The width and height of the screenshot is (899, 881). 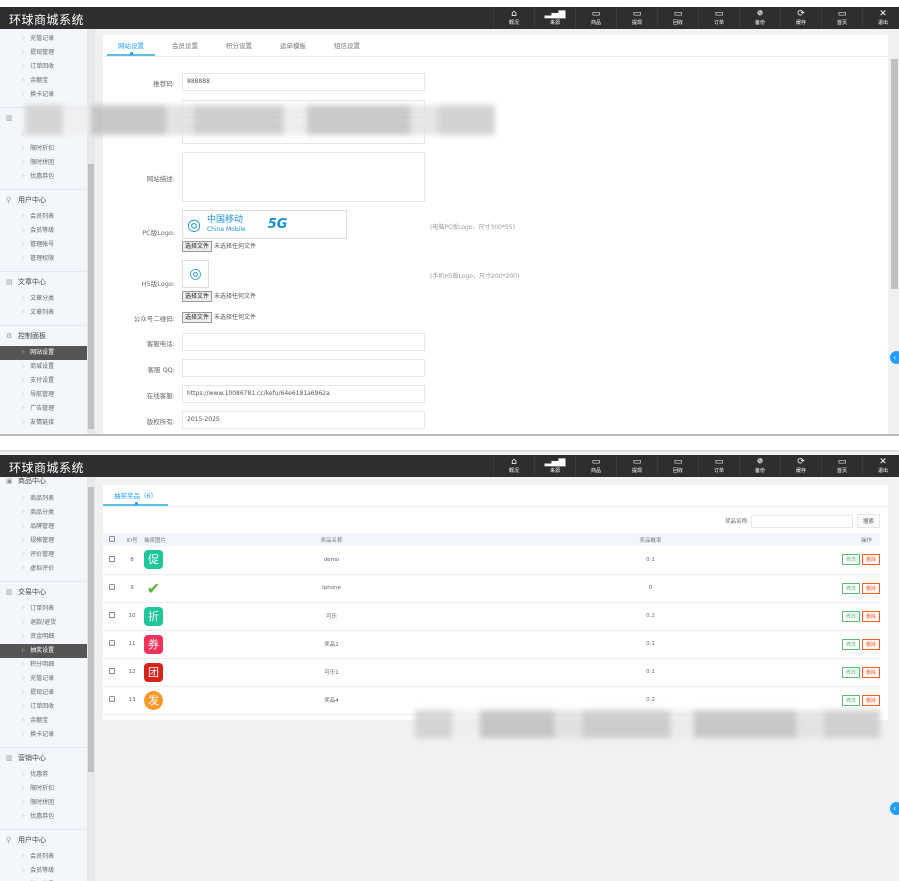 What do you see at coordinates (43, 665) in the screenshot?
I see `sidebar-item: ⊦ 积分明细` at bounding box center [43, 665].